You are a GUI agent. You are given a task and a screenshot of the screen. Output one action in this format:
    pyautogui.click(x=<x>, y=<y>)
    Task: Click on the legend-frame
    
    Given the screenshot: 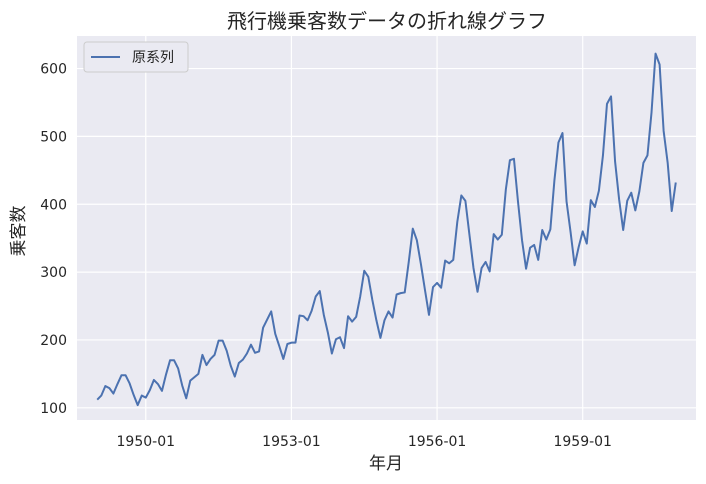 What is the action you would take?
    pyautogui.click(x=136, y=57)
    